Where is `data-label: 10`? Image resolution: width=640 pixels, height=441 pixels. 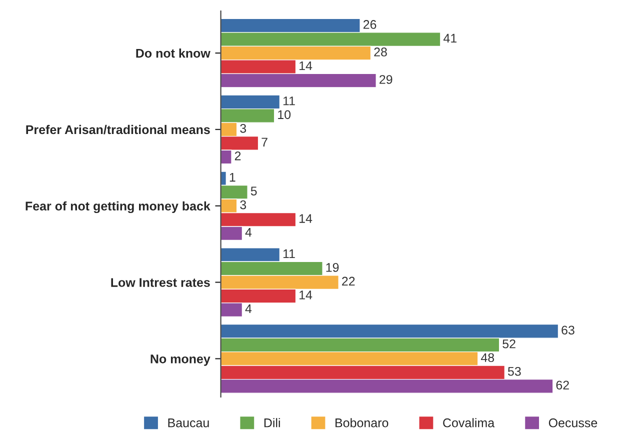 data-label: 10 is located at coordinates (284, 115).